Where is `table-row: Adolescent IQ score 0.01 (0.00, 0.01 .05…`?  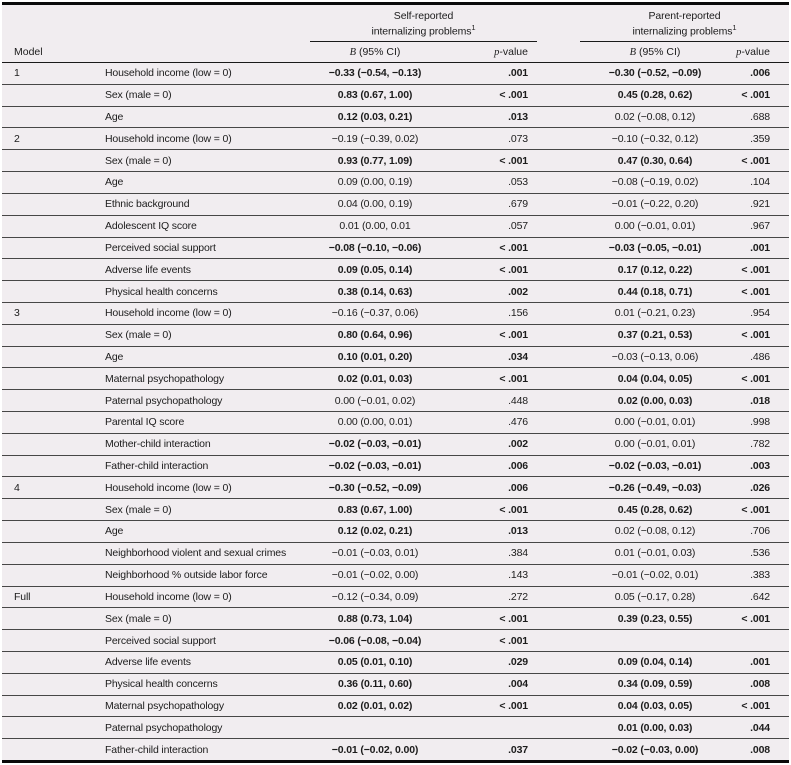 table-row: Adolescent IQ score 0.01 (0.00, 0.01 .05… is located at coordinates (395, 227).